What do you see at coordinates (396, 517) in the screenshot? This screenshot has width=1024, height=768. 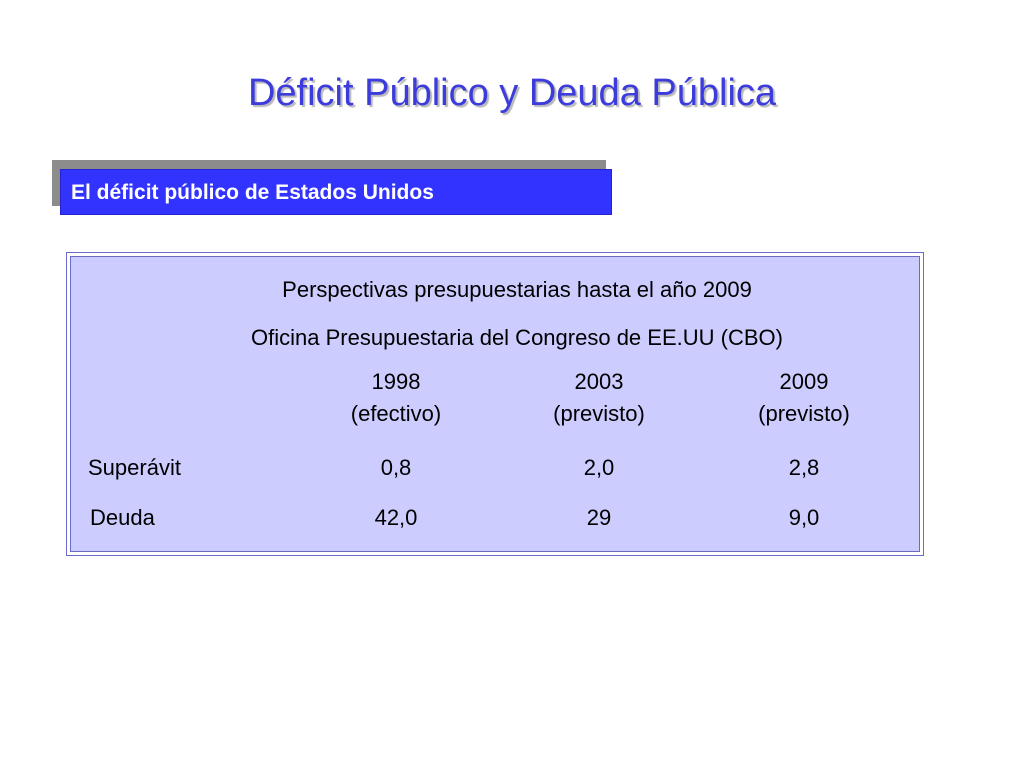 I see `table-cell: 42,0` at bounding box center [396, 517].